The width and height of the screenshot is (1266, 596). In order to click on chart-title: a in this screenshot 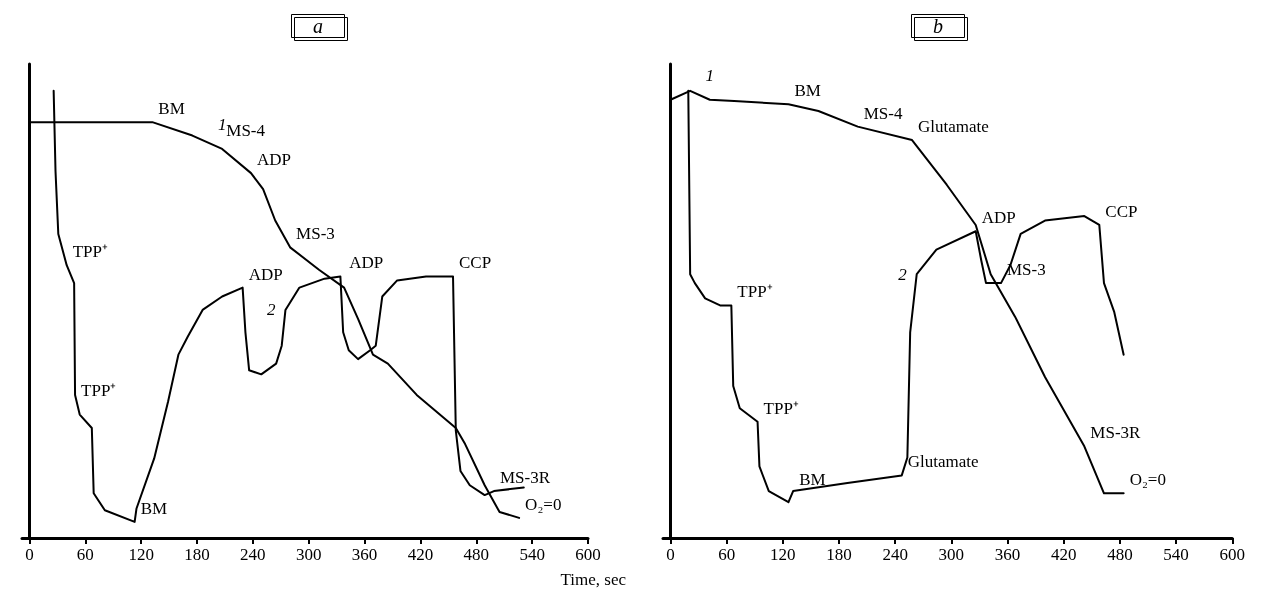, I will do `click(318, 26)`.